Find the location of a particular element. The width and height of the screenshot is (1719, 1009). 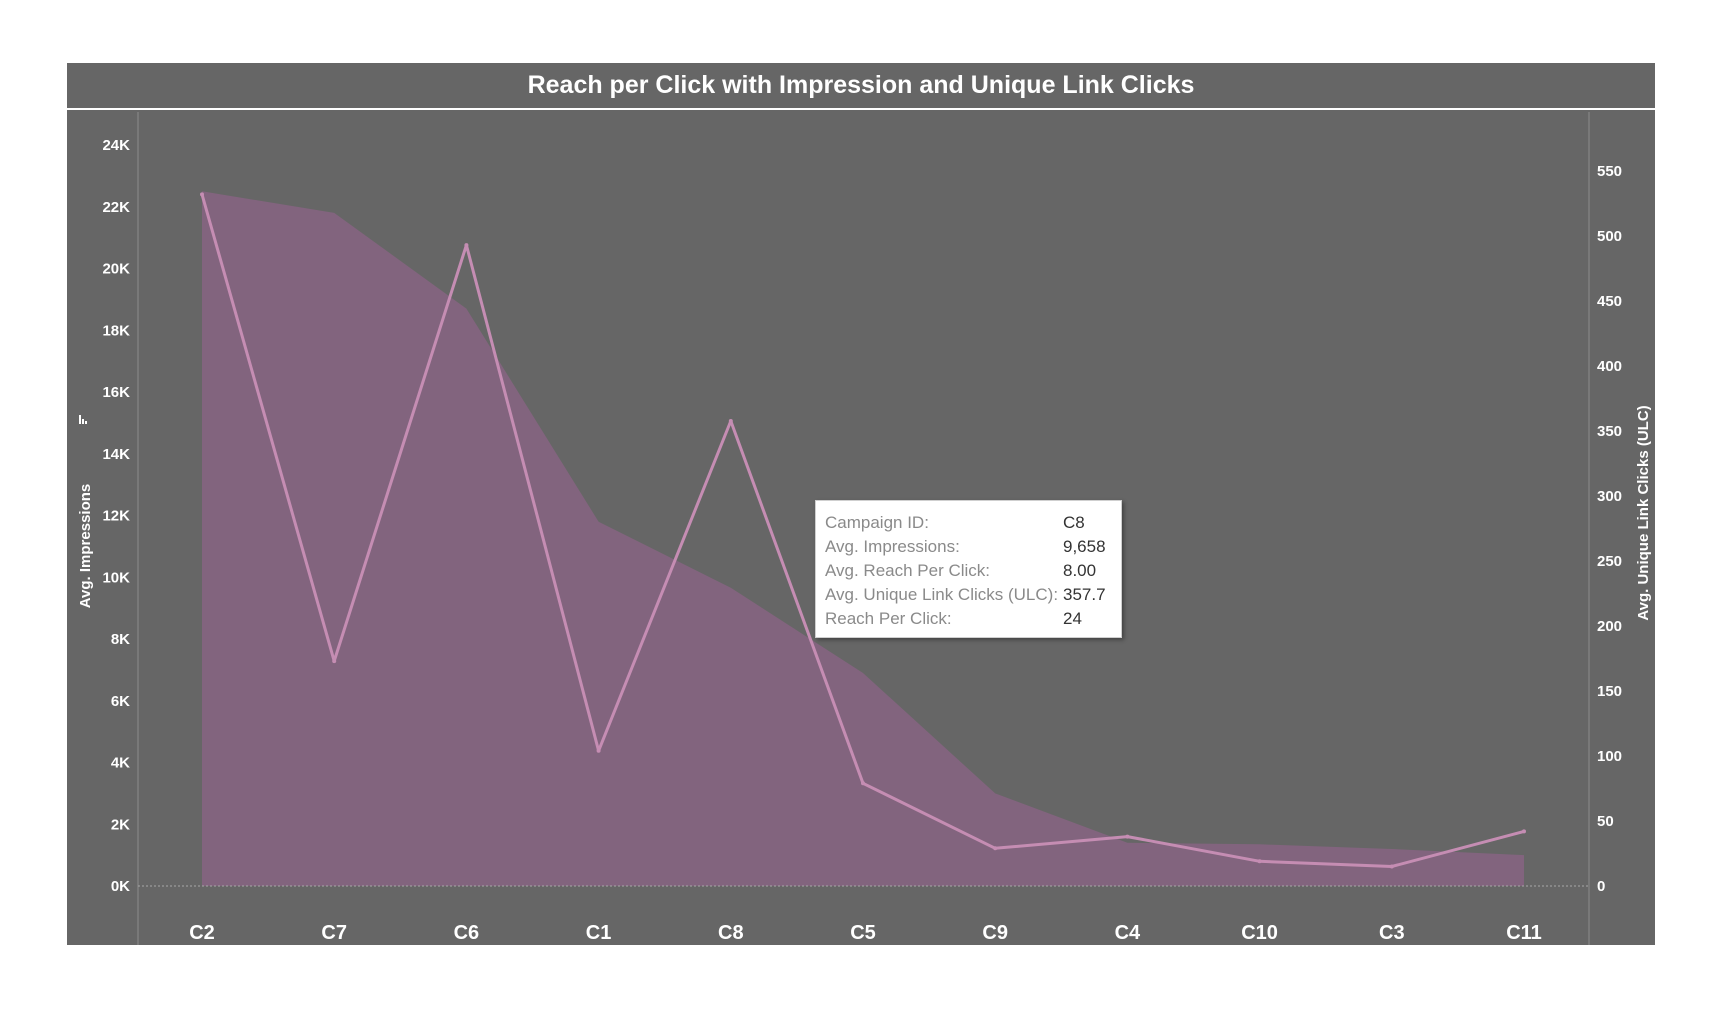

tooltip-row: Reach Per Click: 24 is located at coordinates (973, 619).